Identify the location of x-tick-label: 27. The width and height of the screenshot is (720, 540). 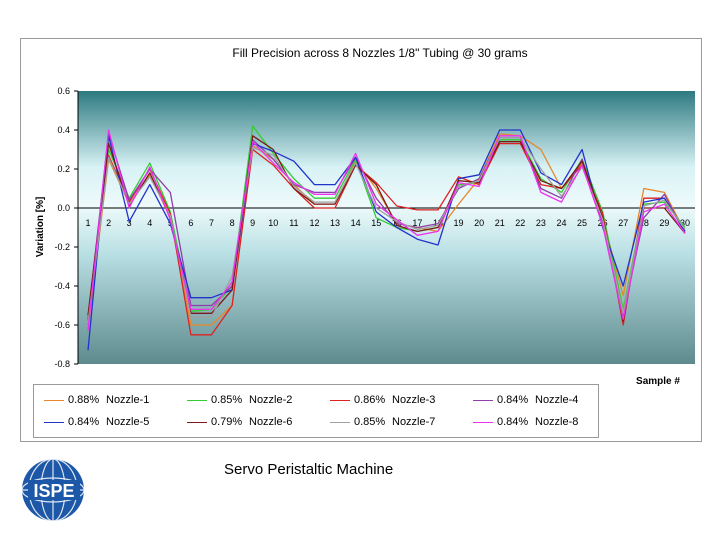
(623, 223).